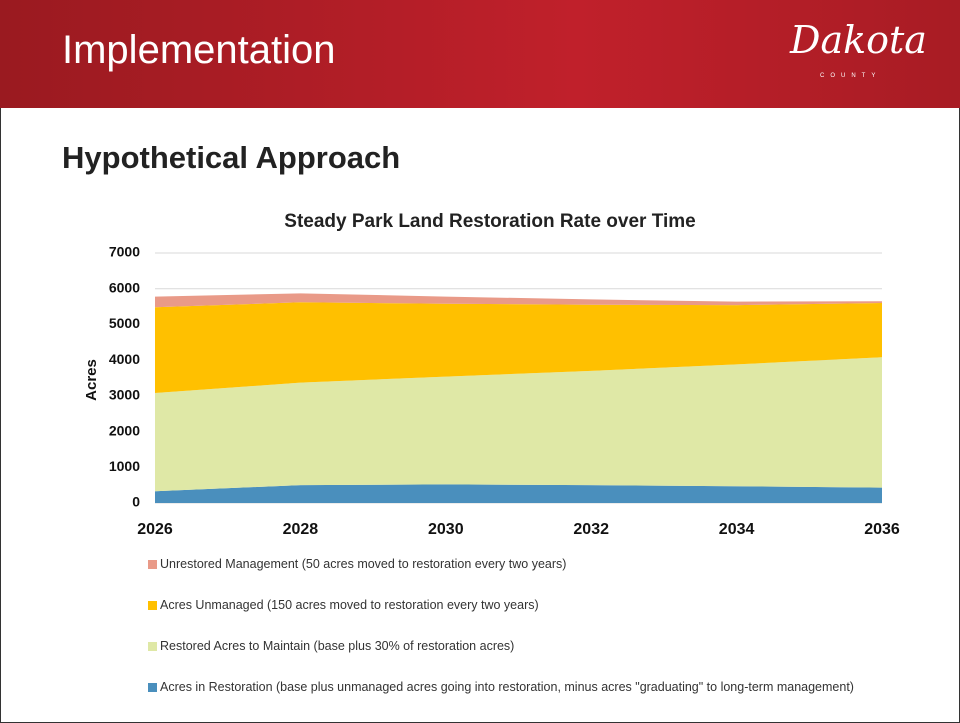  Describe the element at coordinates (124, 430) in the screenshot. I see `y-tick-label: 2000` at that location.